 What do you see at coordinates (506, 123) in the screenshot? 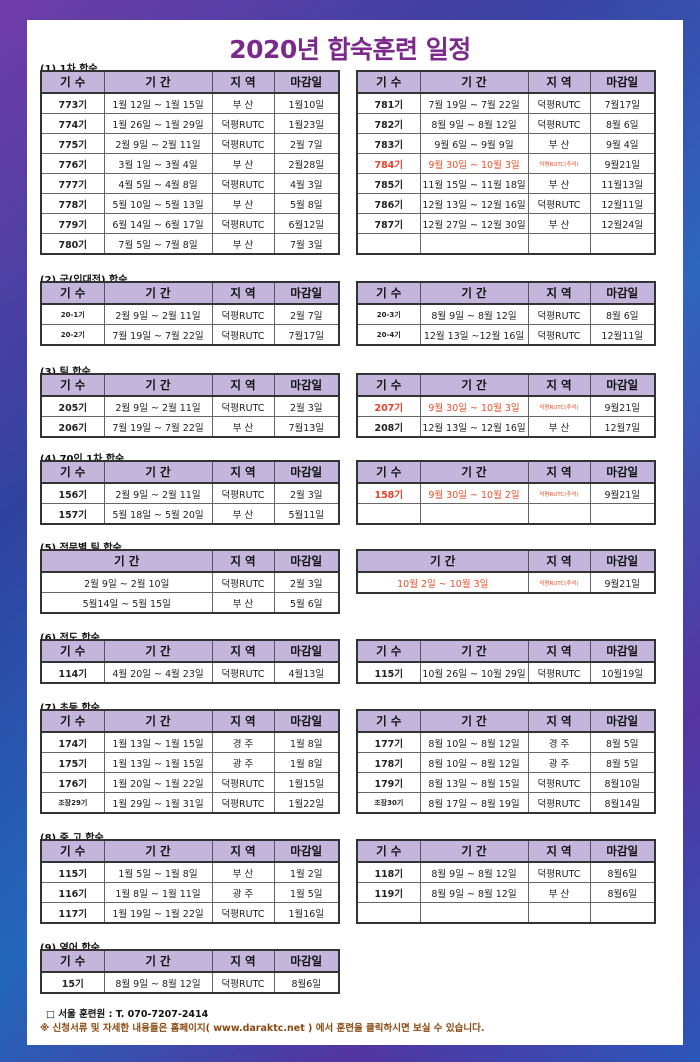
I see `table-row: 782기 8월 9일 ~ 8월 12일 덕평RUTC 8월 6일` at bounding box center [506, 123].